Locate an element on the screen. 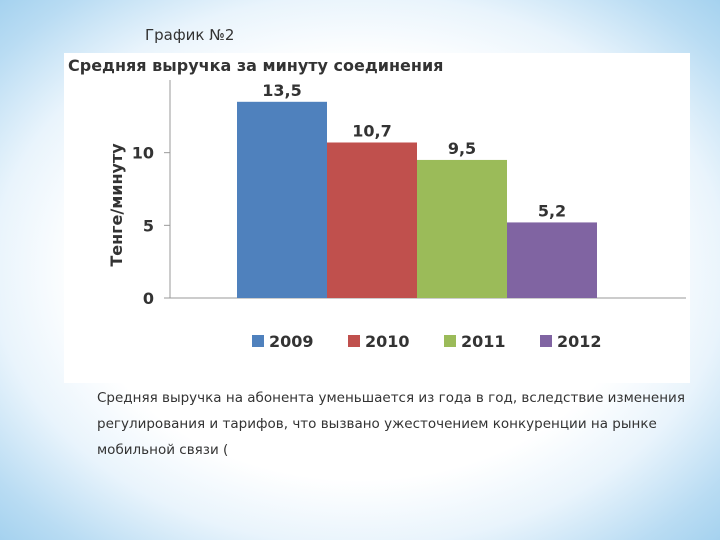  legend-label: 2011 is located at coordinates (483, 341).